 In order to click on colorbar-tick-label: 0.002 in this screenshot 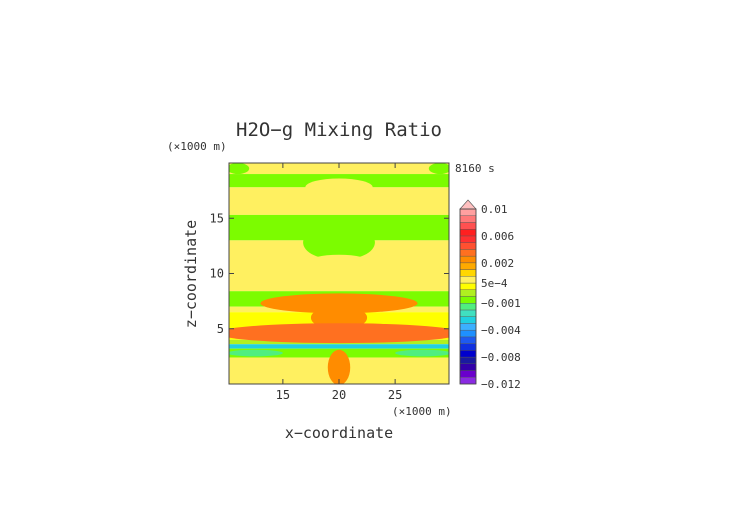, I will do `click(497, 263)`.